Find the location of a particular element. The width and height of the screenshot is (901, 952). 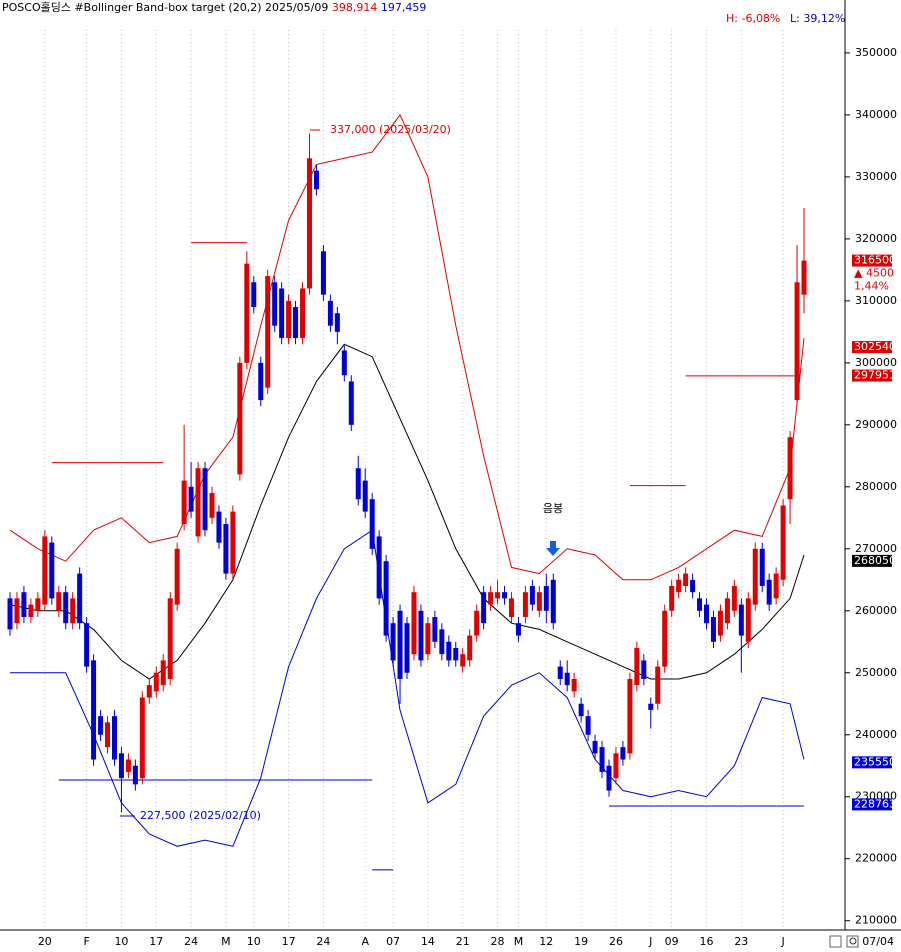

y-tick-label: 270000 is located at coordinates (876, 548).